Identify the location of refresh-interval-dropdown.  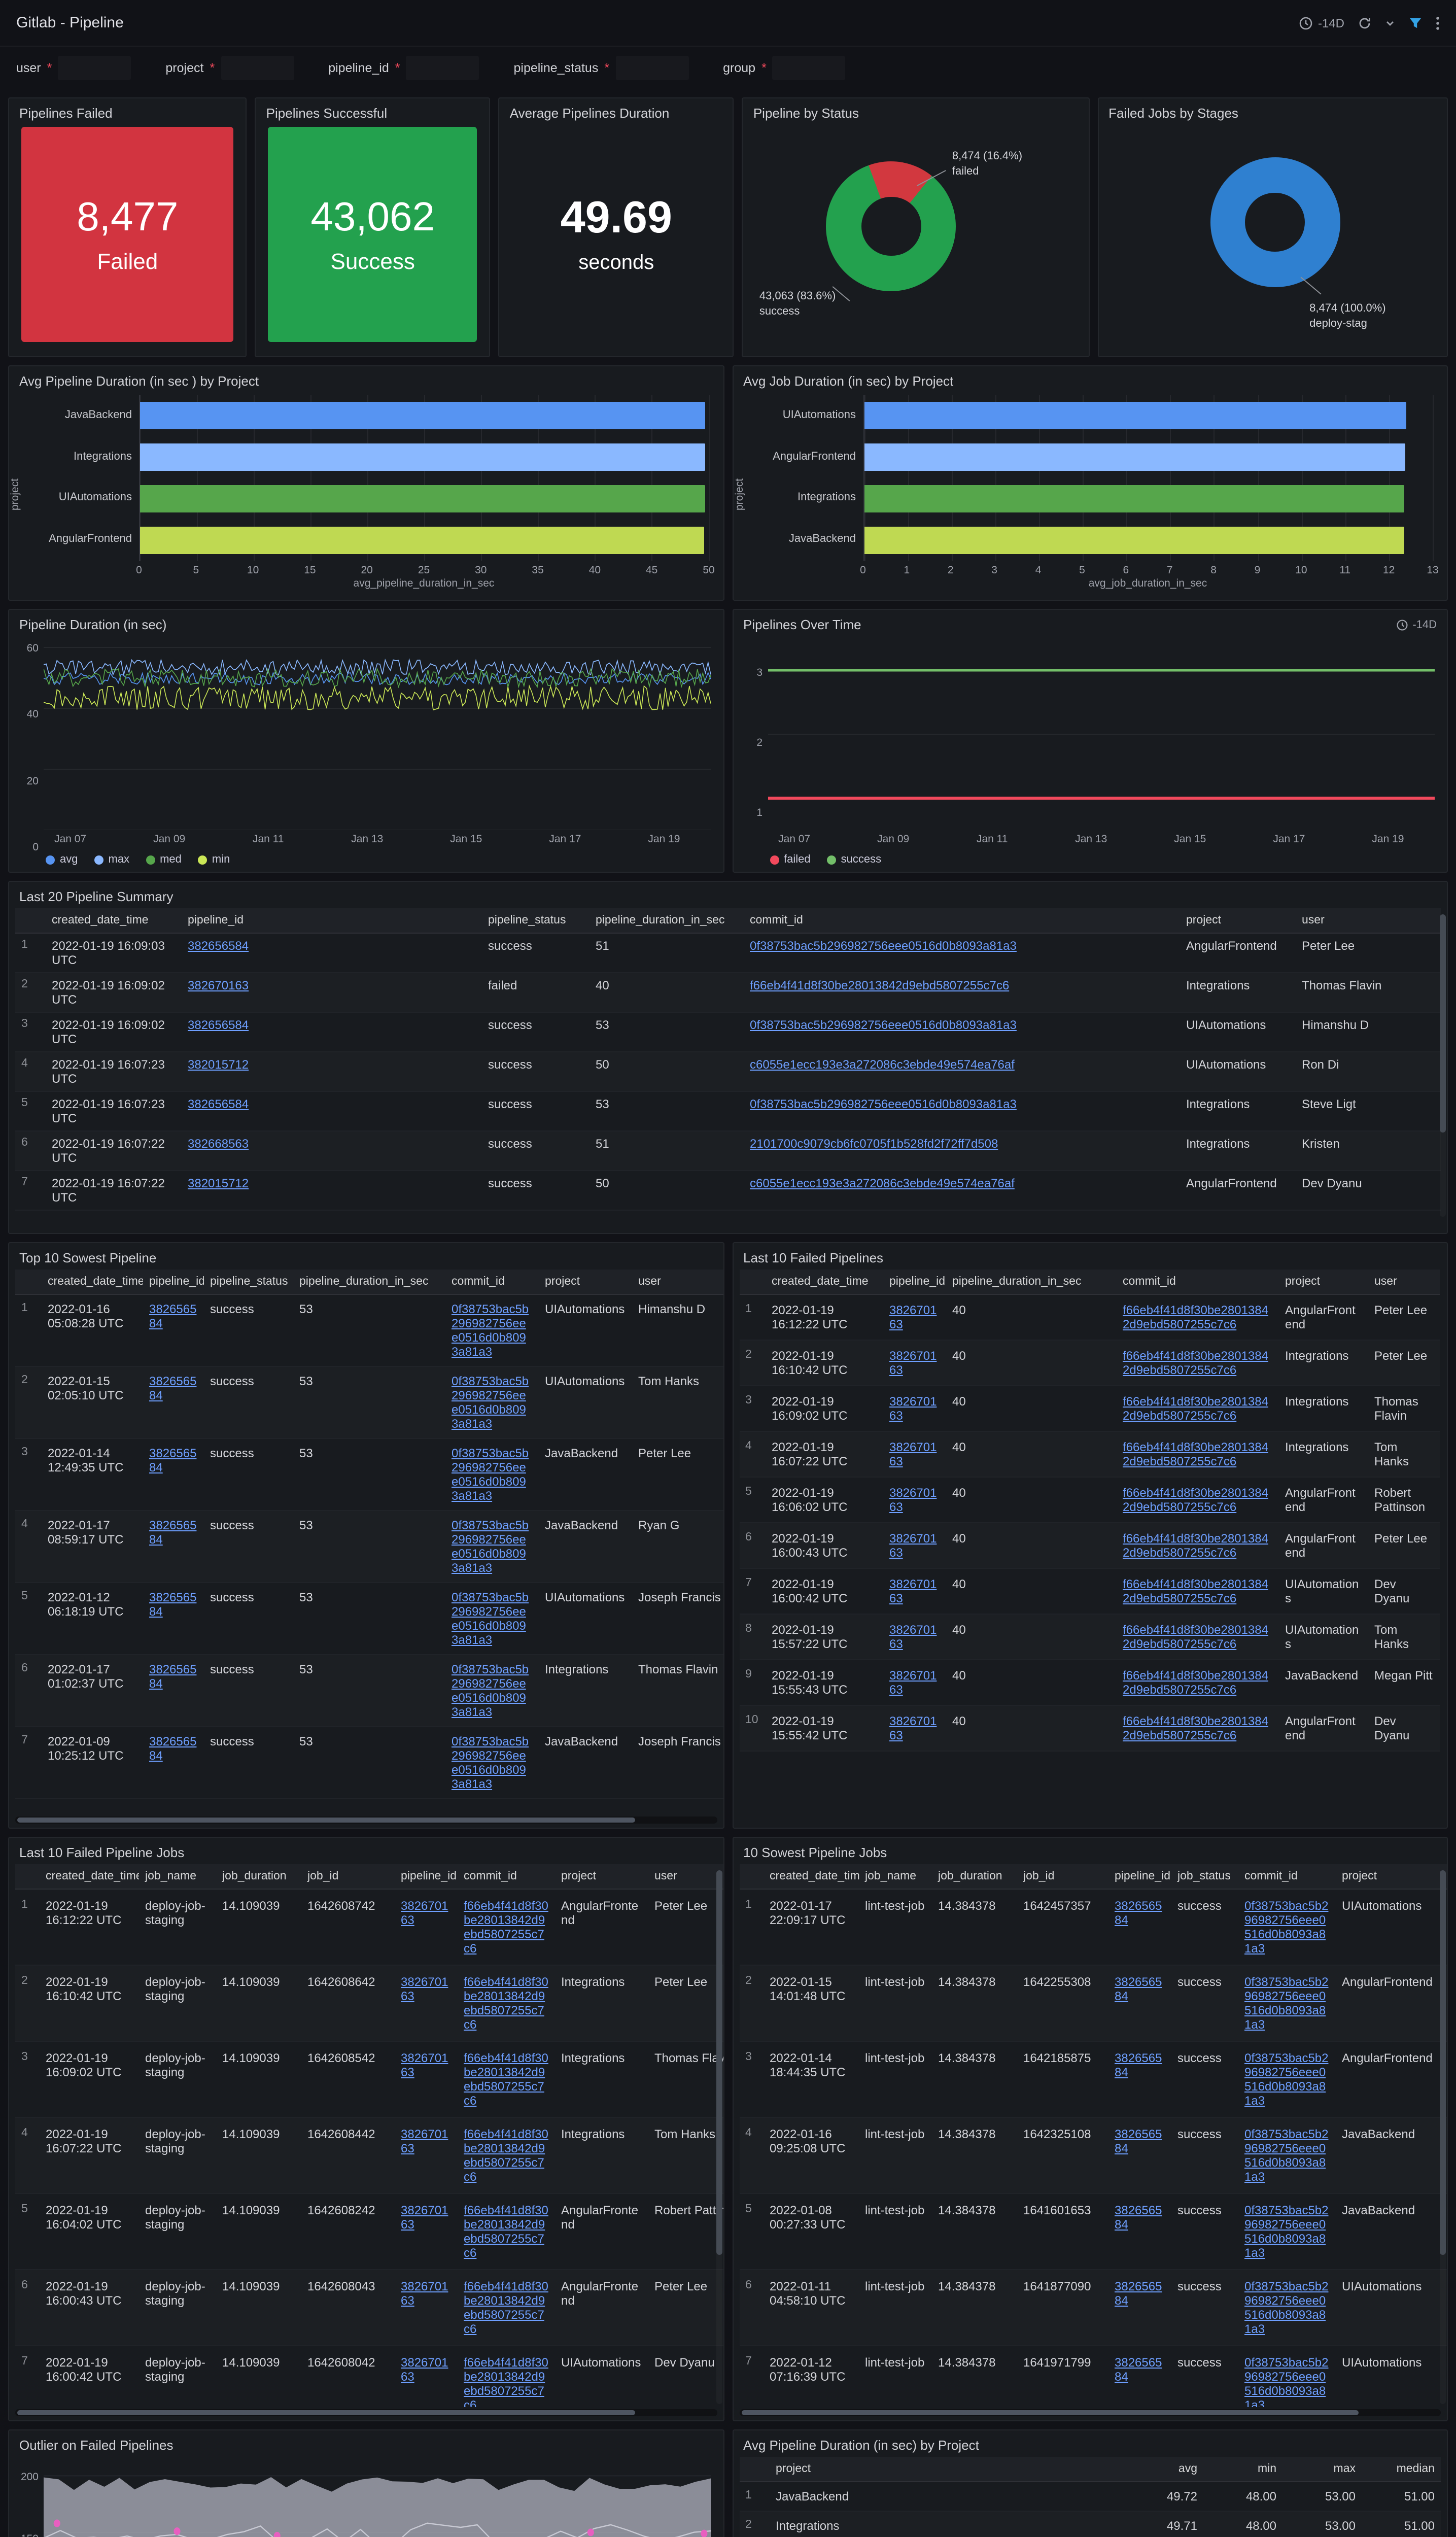
(1390, 23).